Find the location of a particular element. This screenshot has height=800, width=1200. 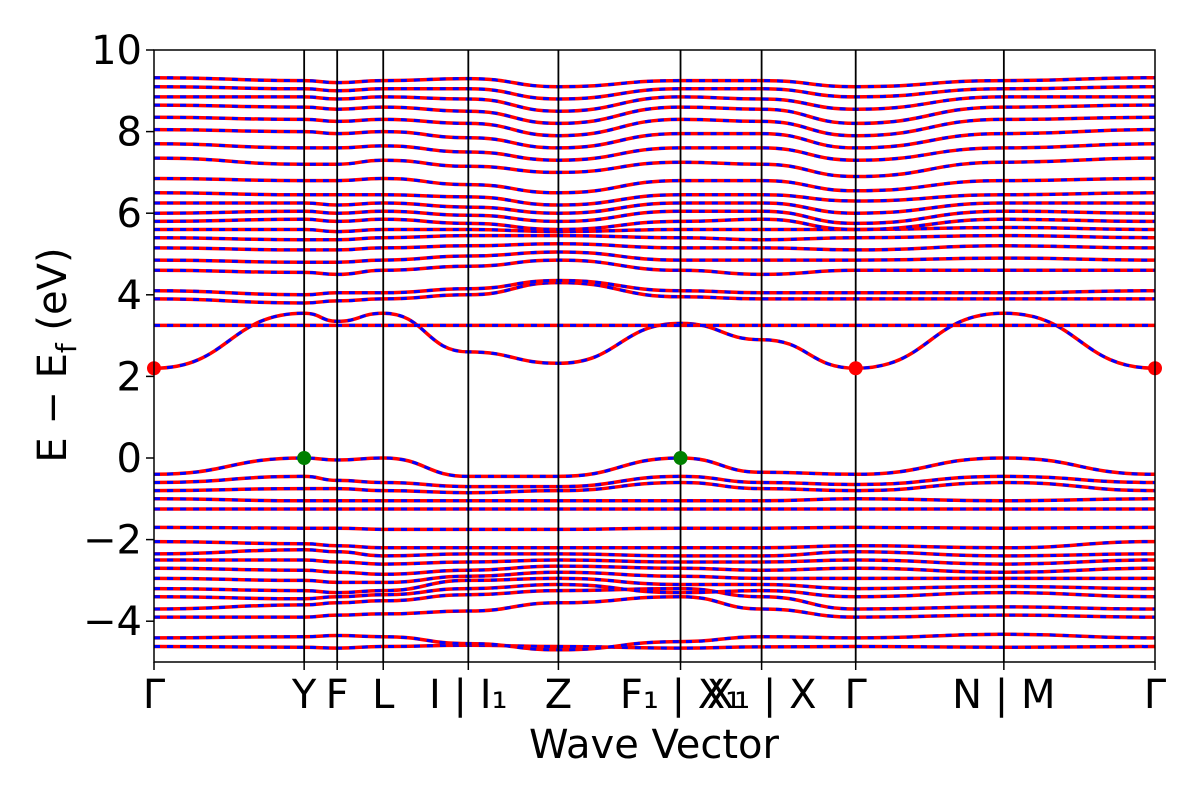

band-10-spin-down-line is located at coordinates (654, 553).